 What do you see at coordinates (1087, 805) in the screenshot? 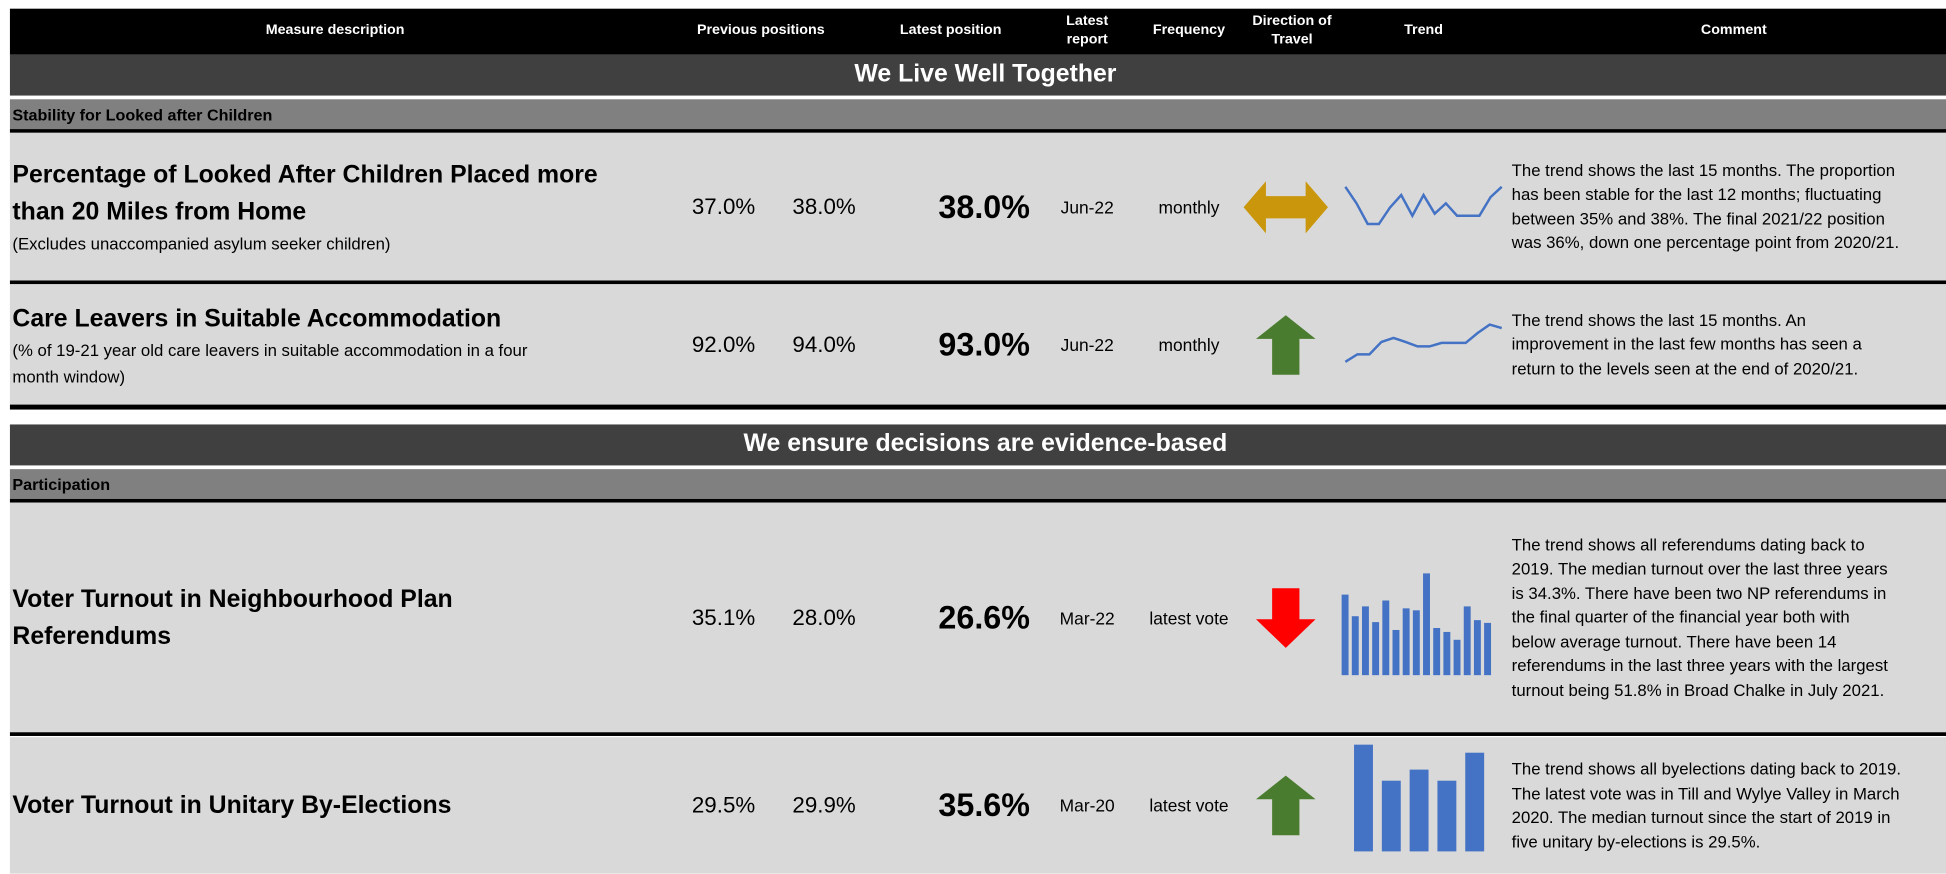
I see `latest-report: Mar-20` at bounding box center [1087, 805].